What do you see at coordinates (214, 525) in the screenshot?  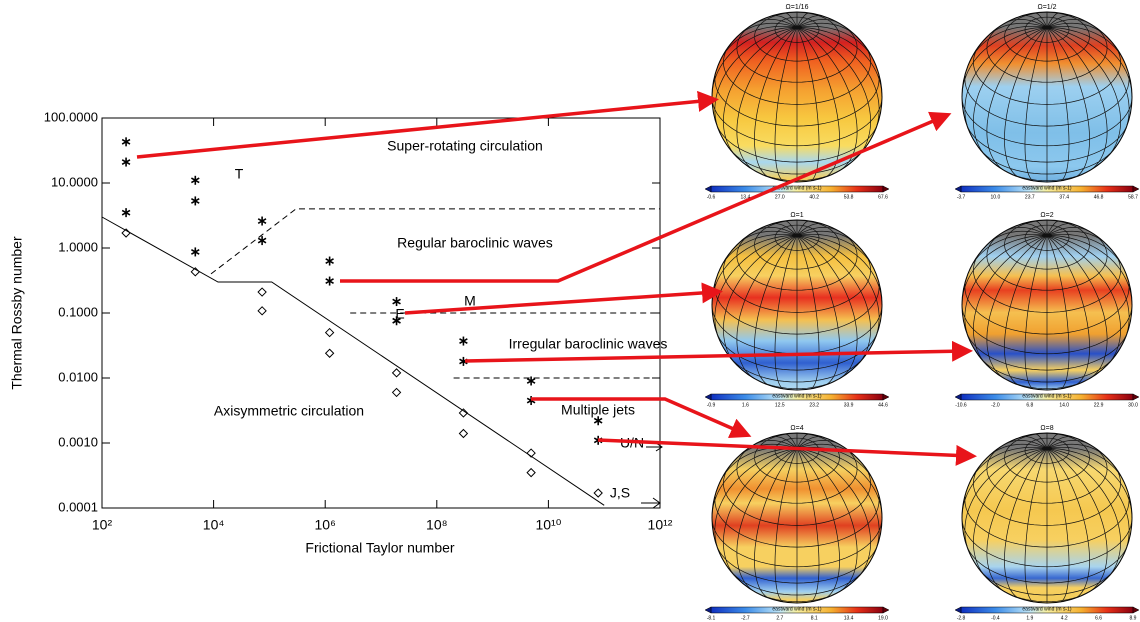 I see `x-tick-label: 10⁴` at bounding box center [214, 525].